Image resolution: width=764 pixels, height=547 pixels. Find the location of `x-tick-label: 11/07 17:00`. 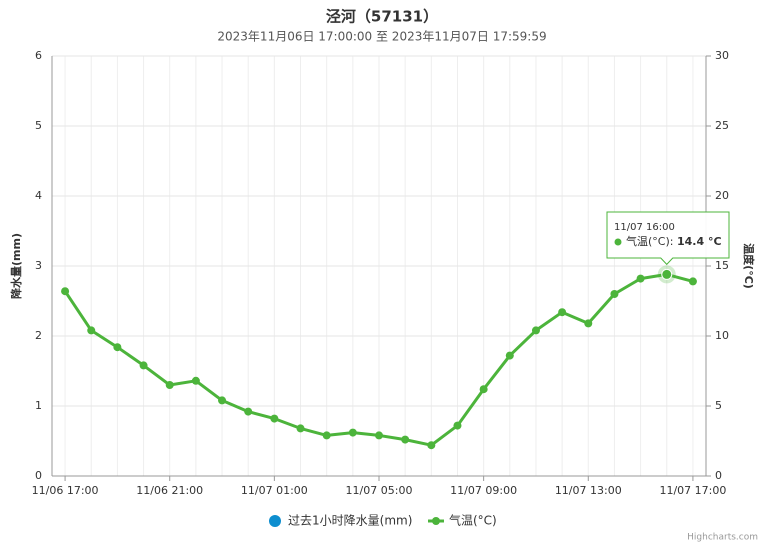

x-tick-label: 11/07 17:00 is located at coordinates (692, 490).